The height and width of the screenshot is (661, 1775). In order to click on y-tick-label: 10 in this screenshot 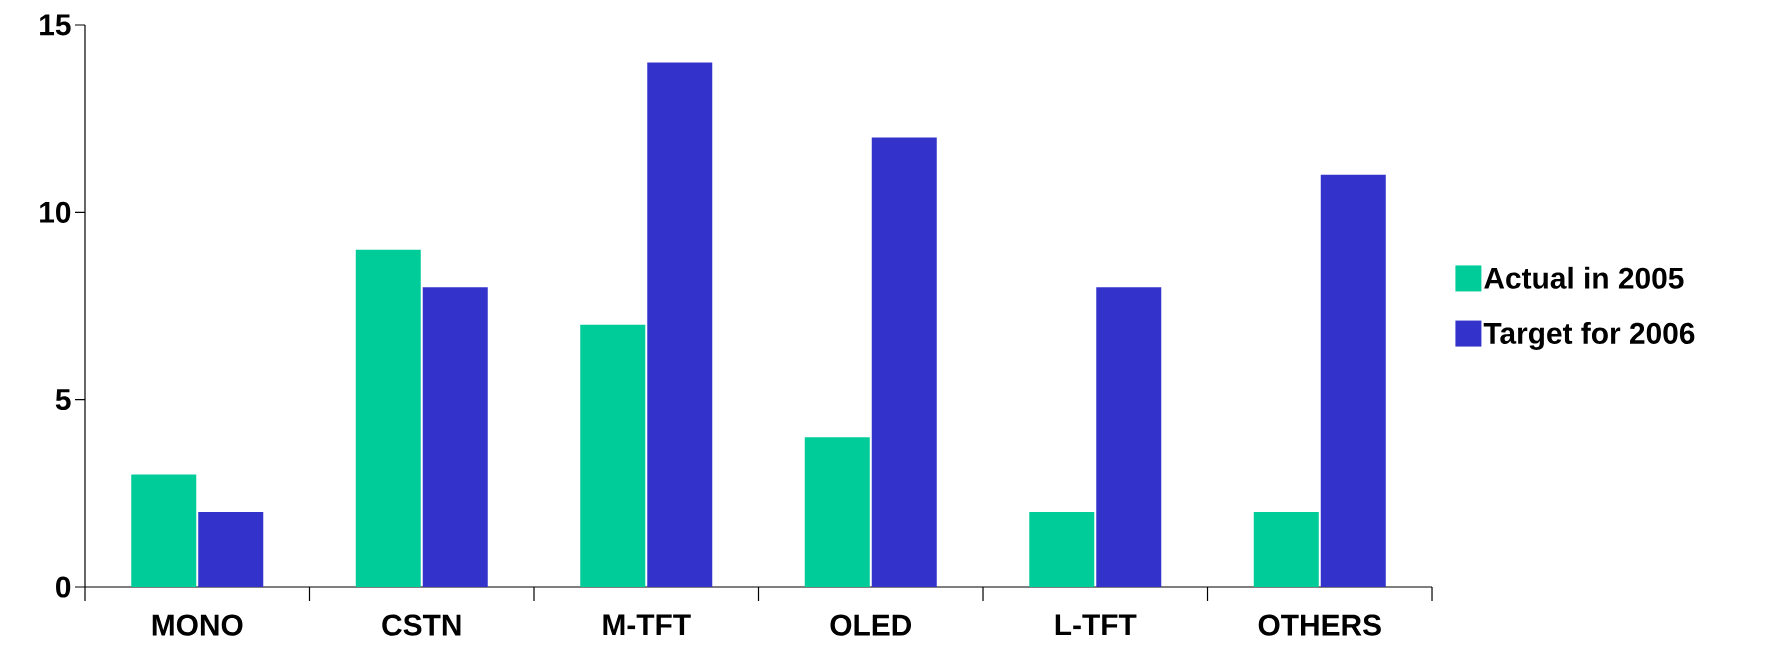, I will do `click(55, 212)`.